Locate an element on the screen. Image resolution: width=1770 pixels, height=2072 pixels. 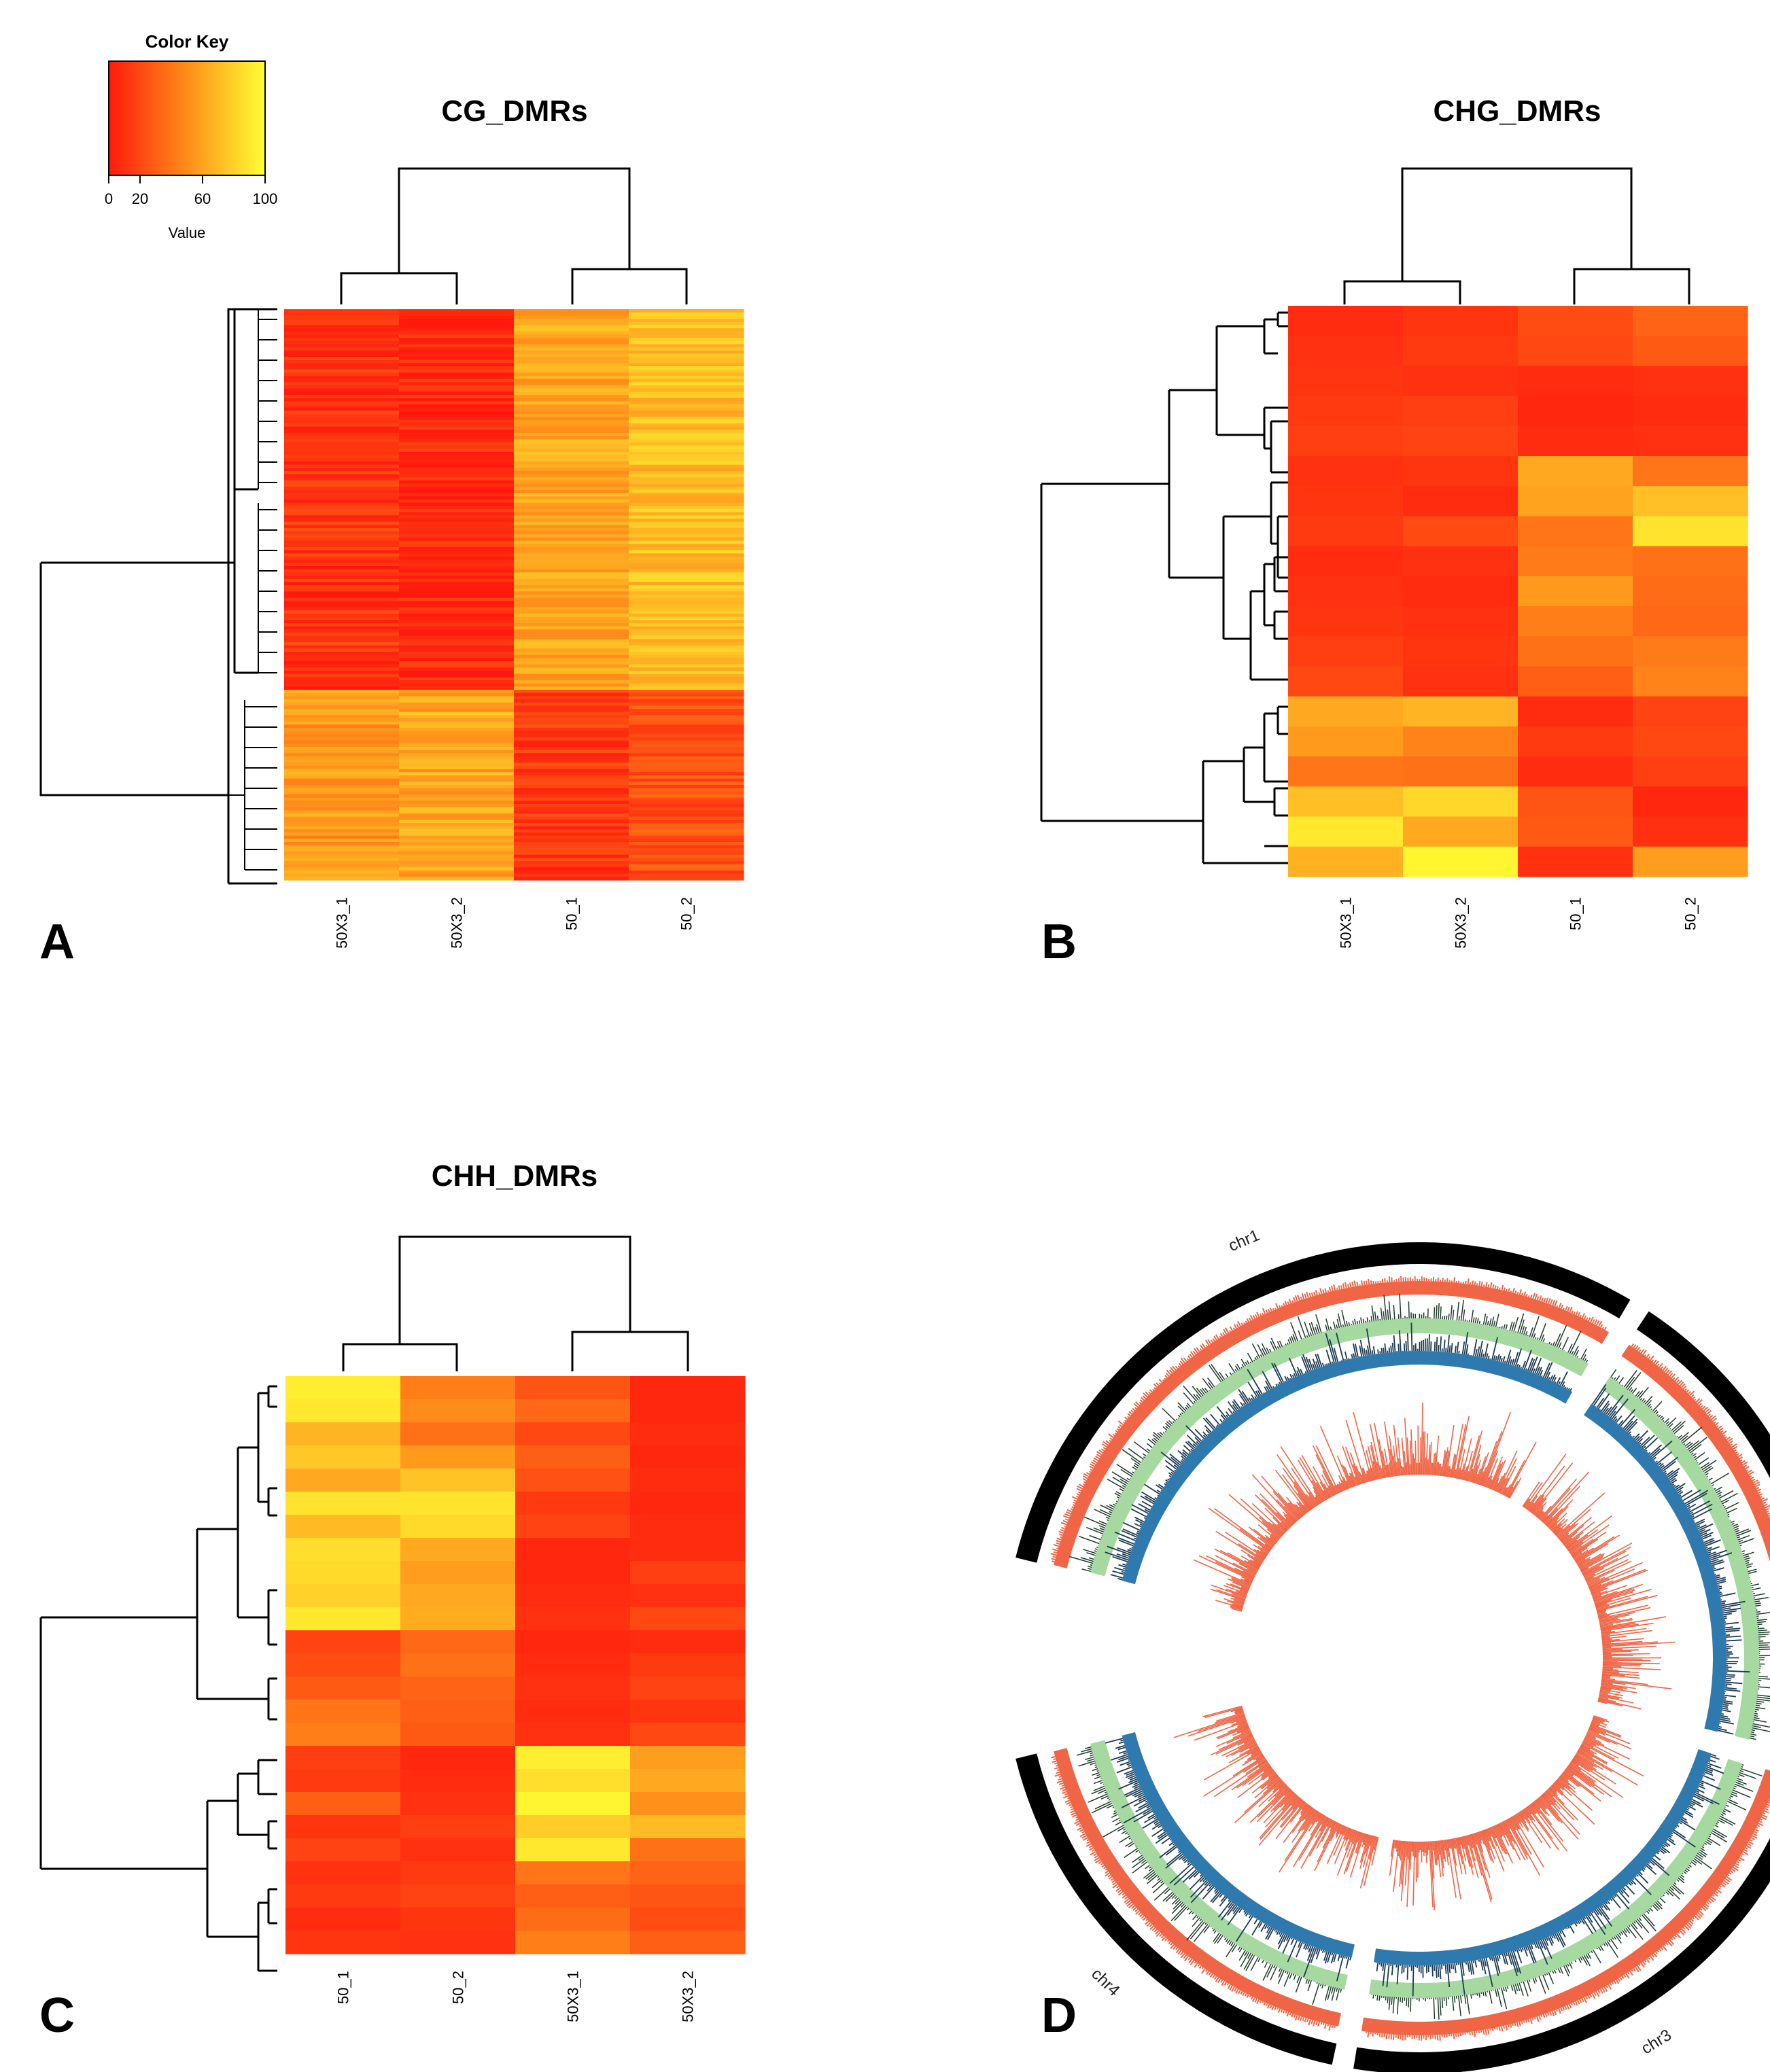
panel-c-column-labels: 50_1 50_2 50X3_1 50X3_2 is located at coordinates (516, 1996).